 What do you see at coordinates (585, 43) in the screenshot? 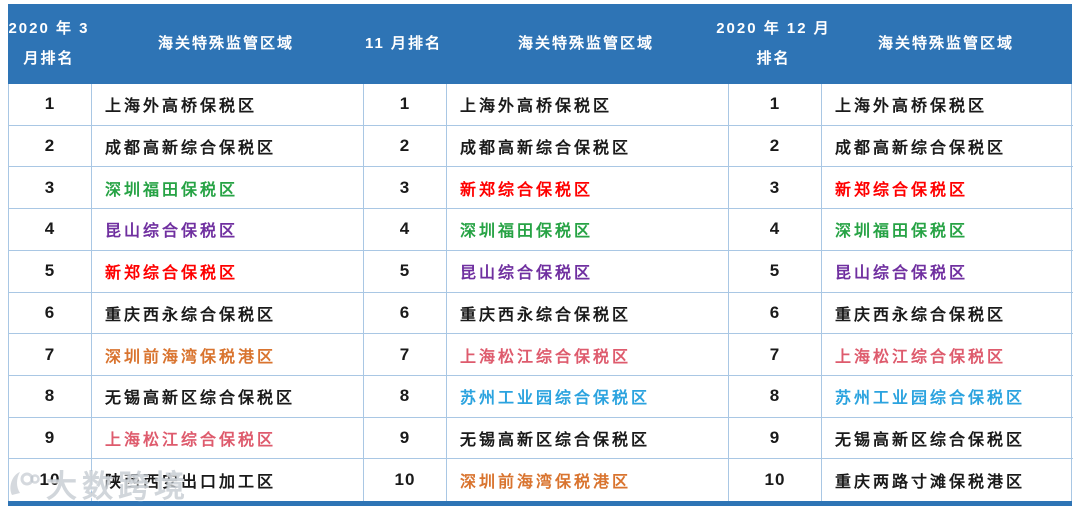
I see `header-zone-2: 海关特殊监管区域` at bounding box center [585, 43].